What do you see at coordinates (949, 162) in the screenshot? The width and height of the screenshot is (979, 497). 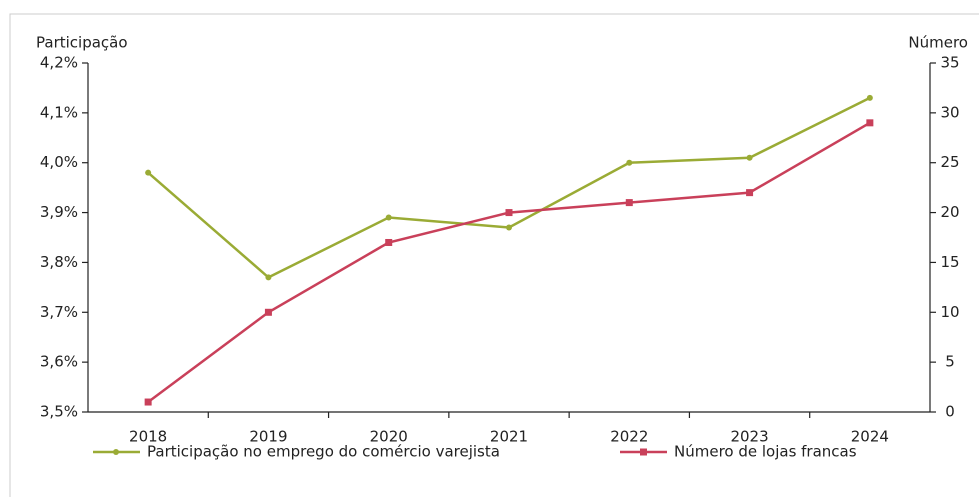 I see `y2-tick-label: 25` at bounding box center [949, 162].